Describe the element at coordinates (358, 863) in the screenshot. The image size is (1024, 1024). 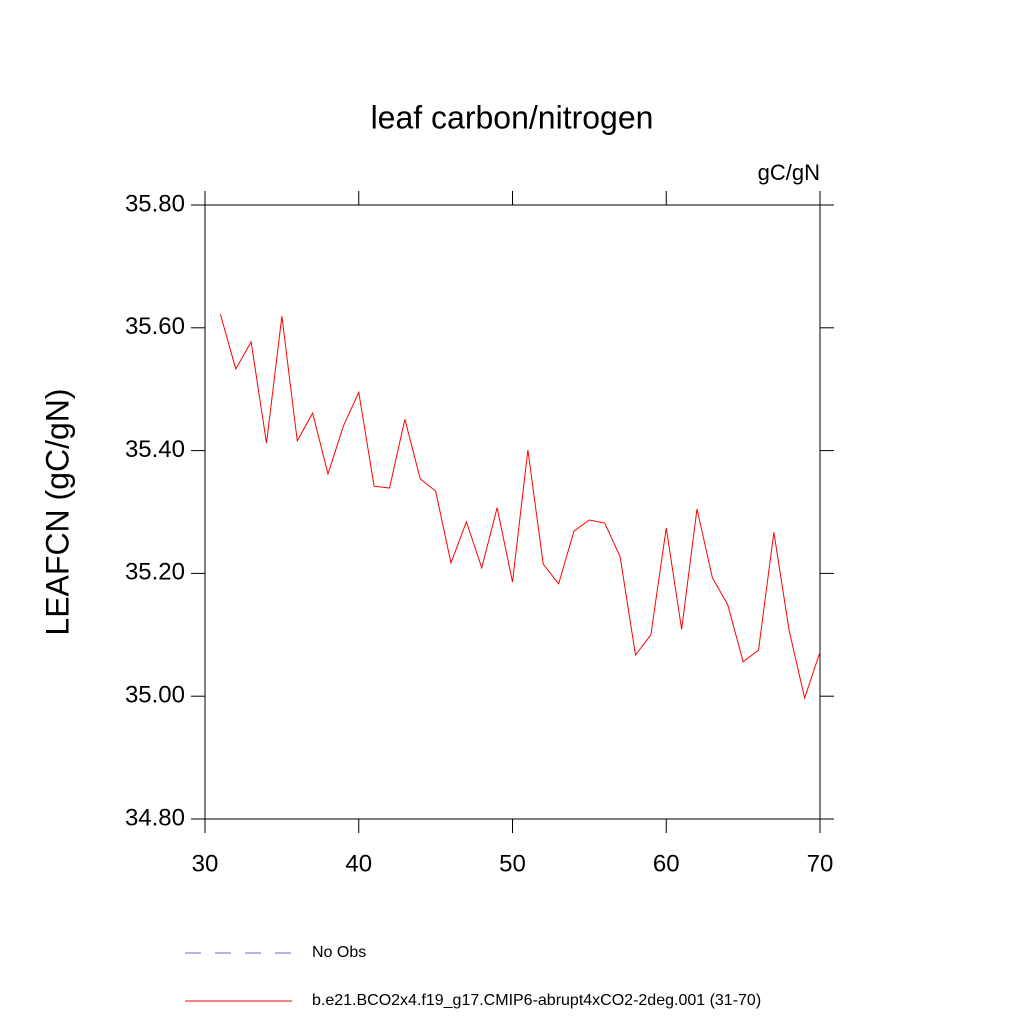
I see `x-tick-label: 40` at that location.